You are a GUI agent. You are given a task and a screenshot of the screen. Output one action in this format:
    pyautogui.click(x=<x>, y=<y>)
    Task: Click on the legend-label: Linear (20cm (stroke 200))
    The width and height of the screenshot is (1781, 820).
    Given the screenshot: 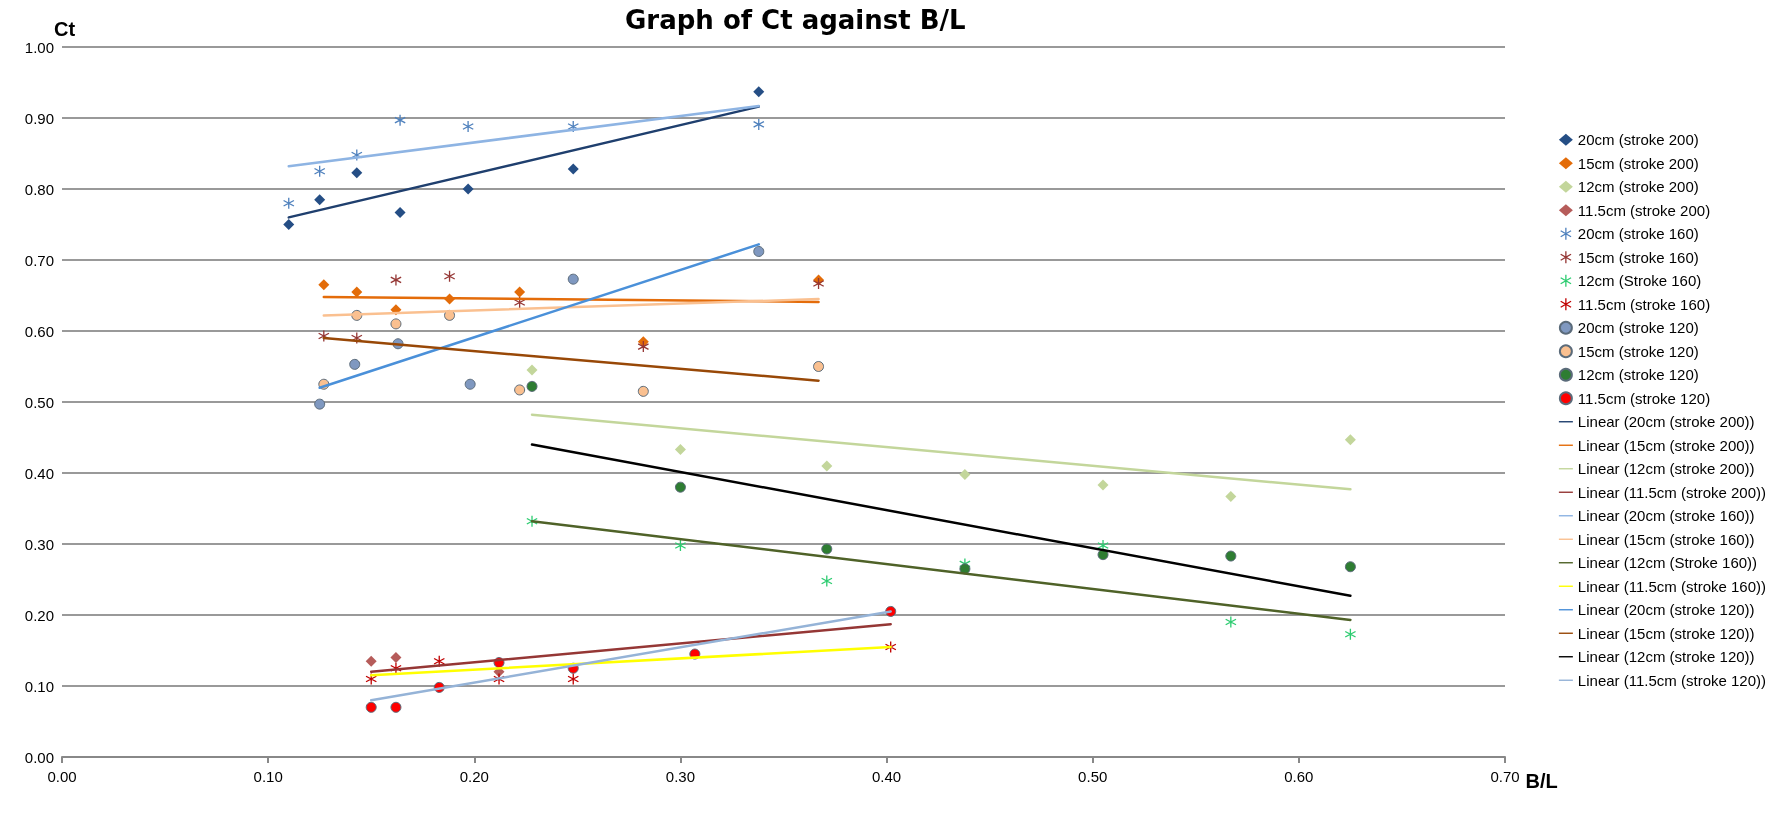 What is the action you would take?
    pyautogui.click(x=1666, y=422)
    